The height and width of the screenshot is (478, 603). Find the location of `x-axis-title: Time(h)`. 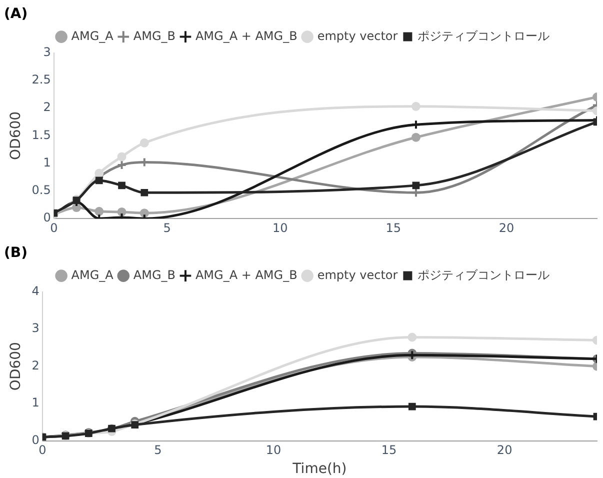

x-axis-title: Time(h) is located at coordinates (319, 469).